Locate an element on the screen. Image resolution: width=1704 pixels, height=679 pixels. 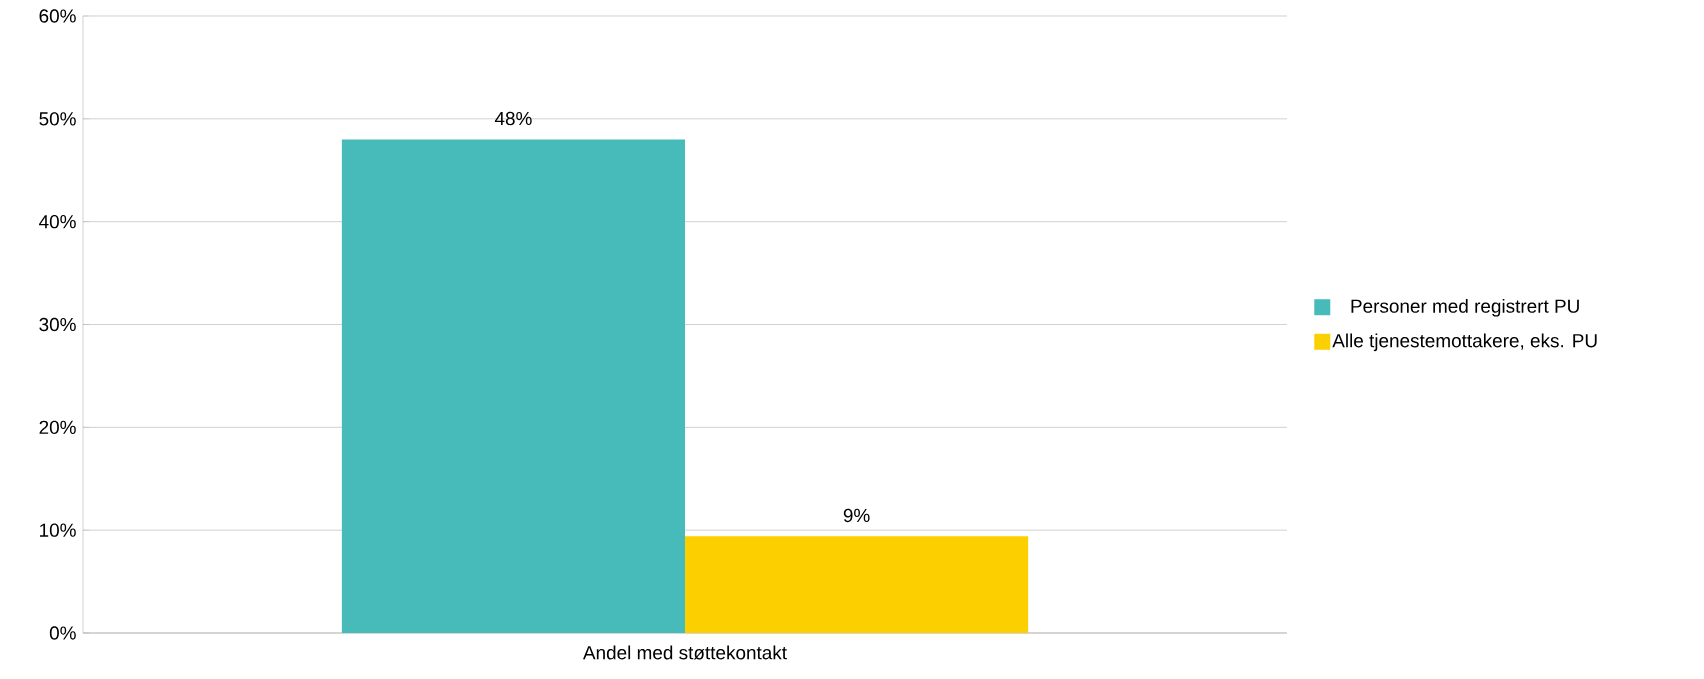
data-label: 48% is located at coordinates (513, 118).